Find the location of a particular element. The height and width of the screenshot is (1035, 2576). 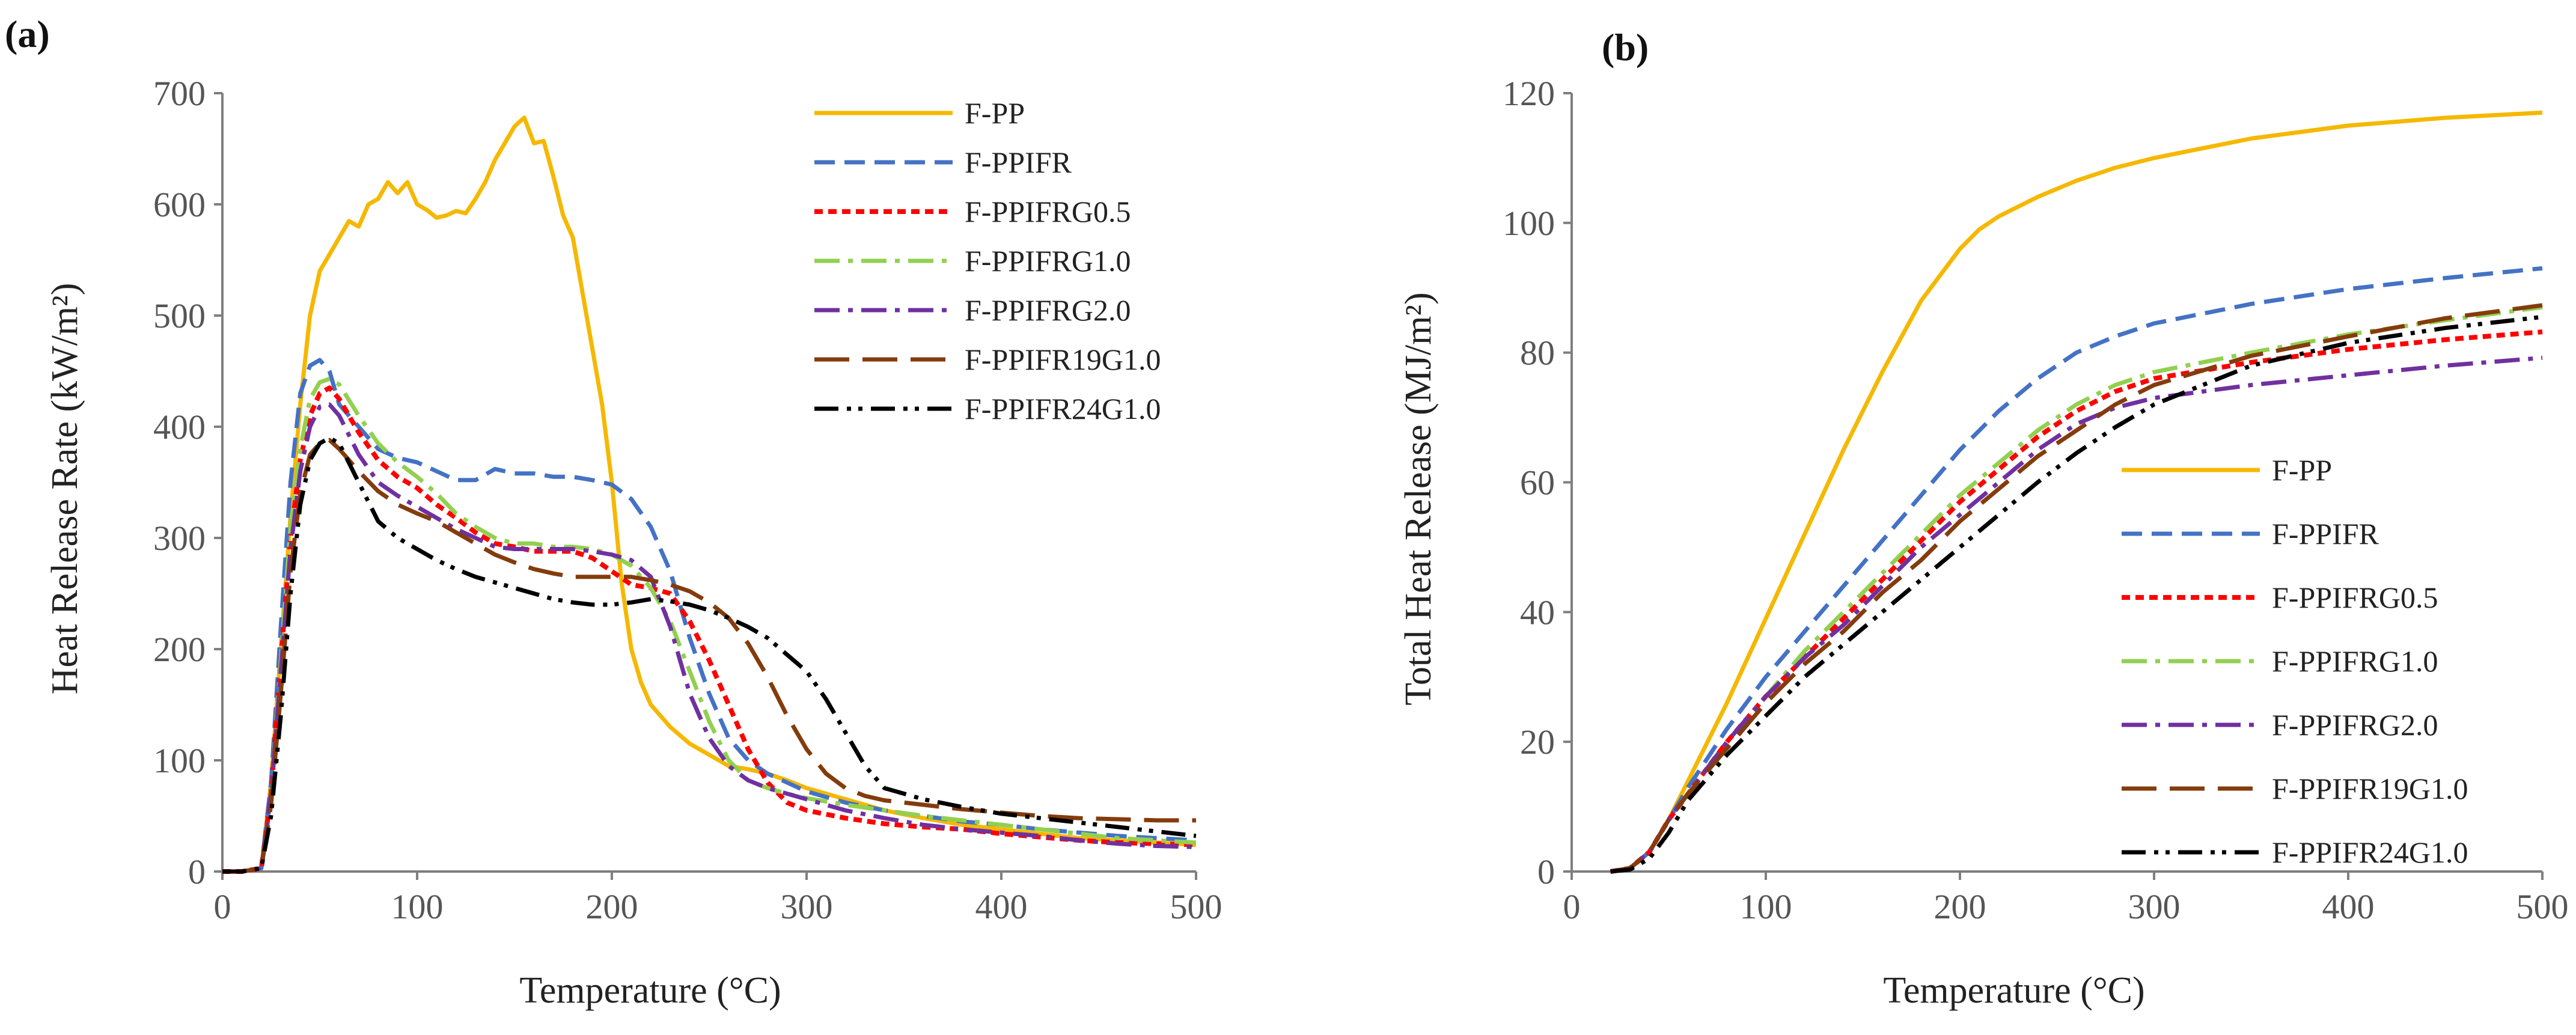

panel-a-x-tick-label: 200 is located at coordinates (612, 906).